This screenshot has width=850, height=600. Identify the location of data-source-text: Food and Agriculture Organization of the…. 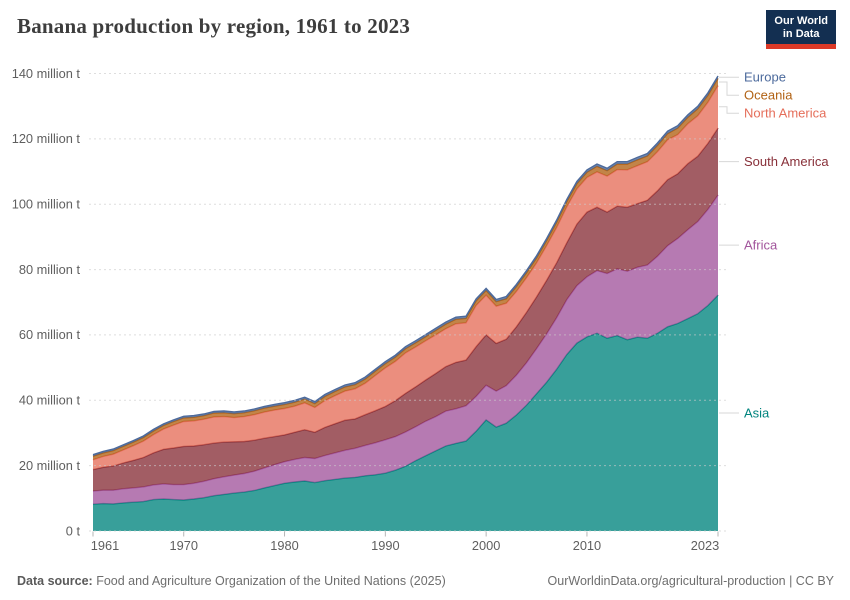
(271, 581).